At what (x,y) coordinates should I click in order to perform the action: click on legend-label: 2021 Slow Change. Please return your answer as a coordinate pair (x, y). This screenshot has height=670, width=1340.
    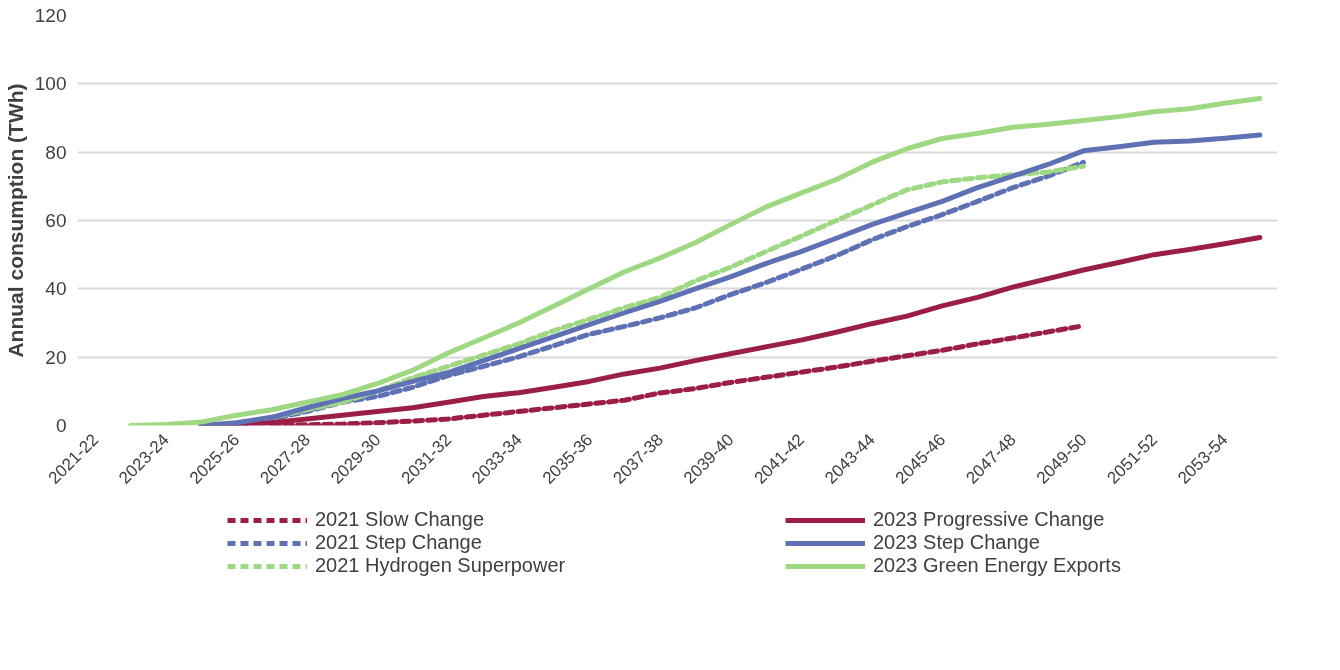
    Looking at the image, I should click on (400, 519).